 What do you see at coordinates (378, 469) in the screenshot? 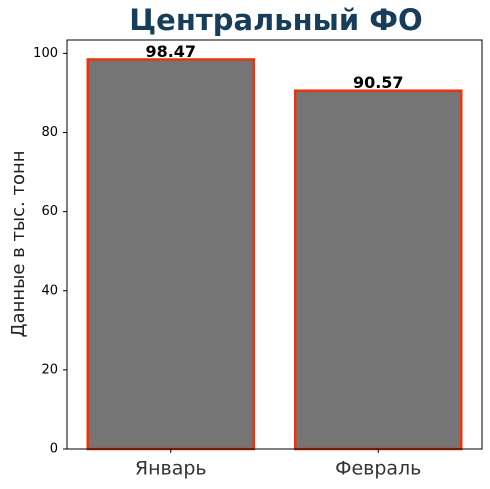
I see `x-tick-label: Февраль` at bounding box center [378, 469].